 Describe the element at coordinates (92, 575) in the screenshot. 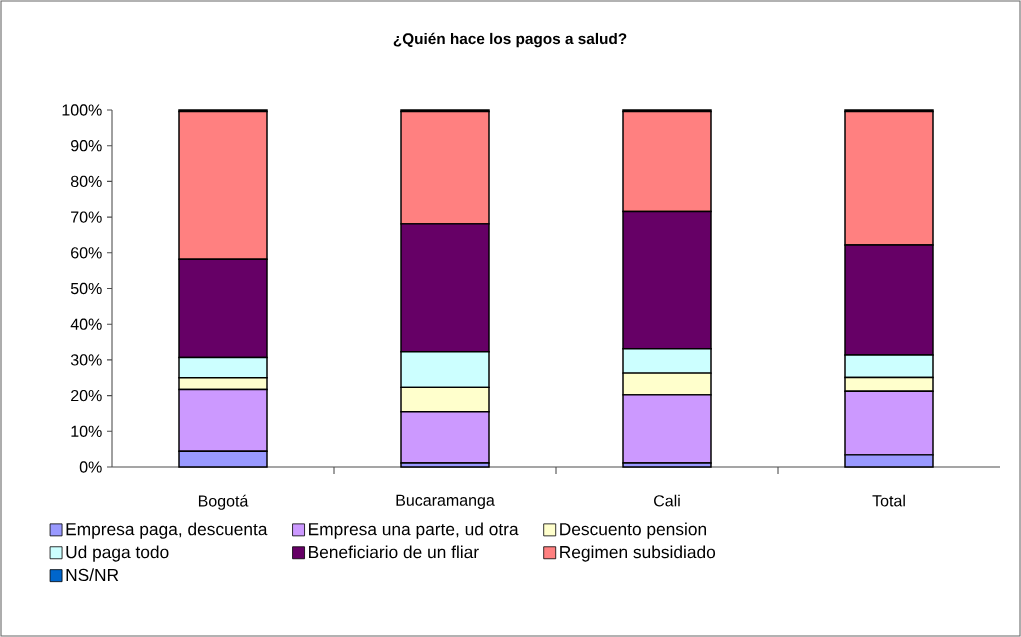

I see `legend-label: NS/NR` at that location.